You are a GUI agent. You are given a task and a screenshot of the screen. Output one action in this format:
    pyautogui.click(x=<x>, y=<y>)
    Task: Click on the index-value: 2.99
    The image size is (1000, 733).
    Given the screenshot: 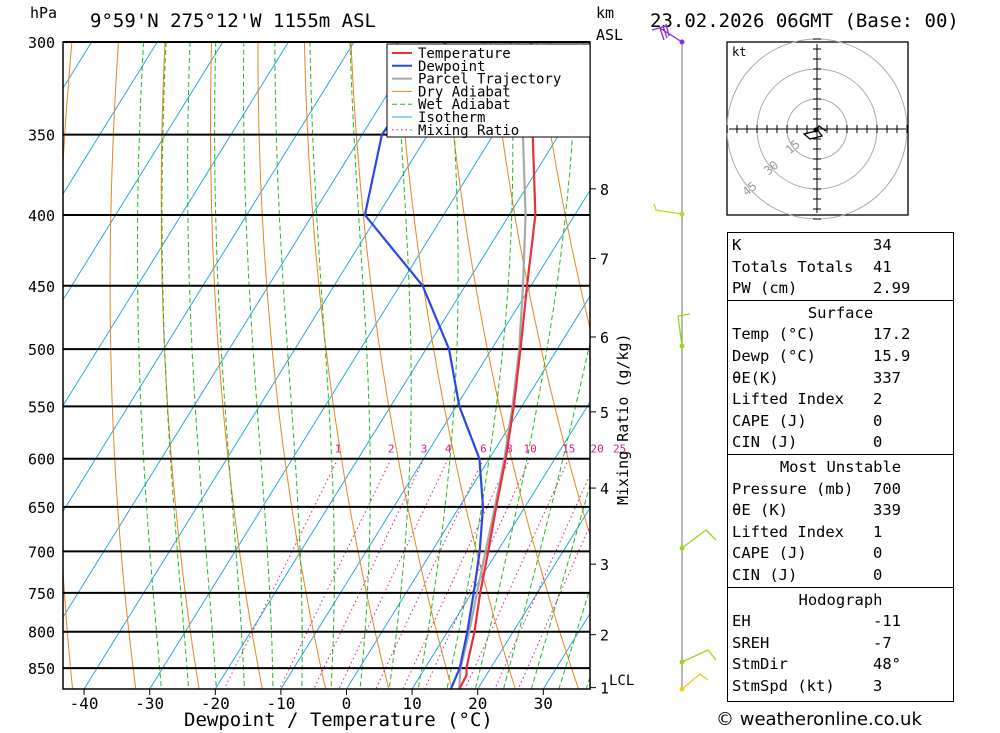 What is the action you would take?
    pyautogui.click(x=892, y=288)
    